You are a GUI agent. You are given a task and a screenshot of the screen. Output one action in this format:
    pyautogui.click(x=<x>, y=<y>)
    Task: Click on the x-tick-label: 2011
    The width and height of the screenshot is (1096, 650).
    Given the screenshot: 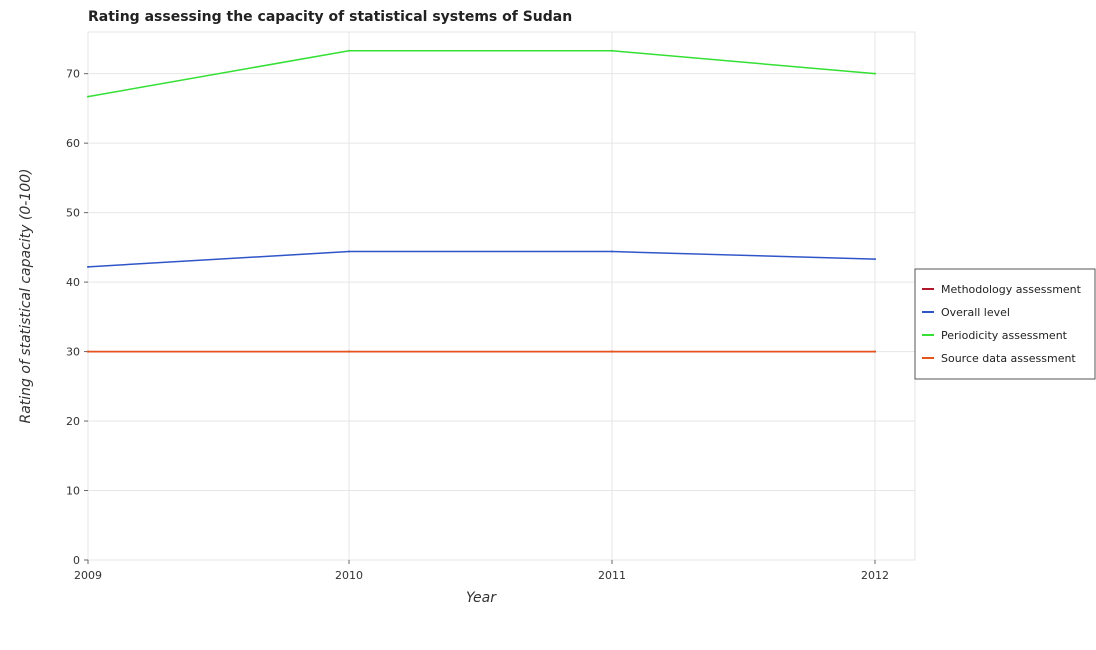 What is the action you would take?
    pyautogui.click(x=612, y=575)
    